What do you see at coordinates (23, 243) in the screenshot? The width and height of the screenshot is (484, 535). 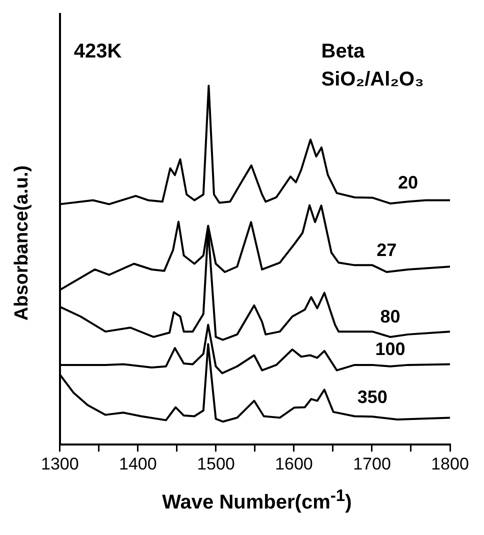 I see `y-axis-title: Absorbance(a.u.)` at bounding box center [23, 243].